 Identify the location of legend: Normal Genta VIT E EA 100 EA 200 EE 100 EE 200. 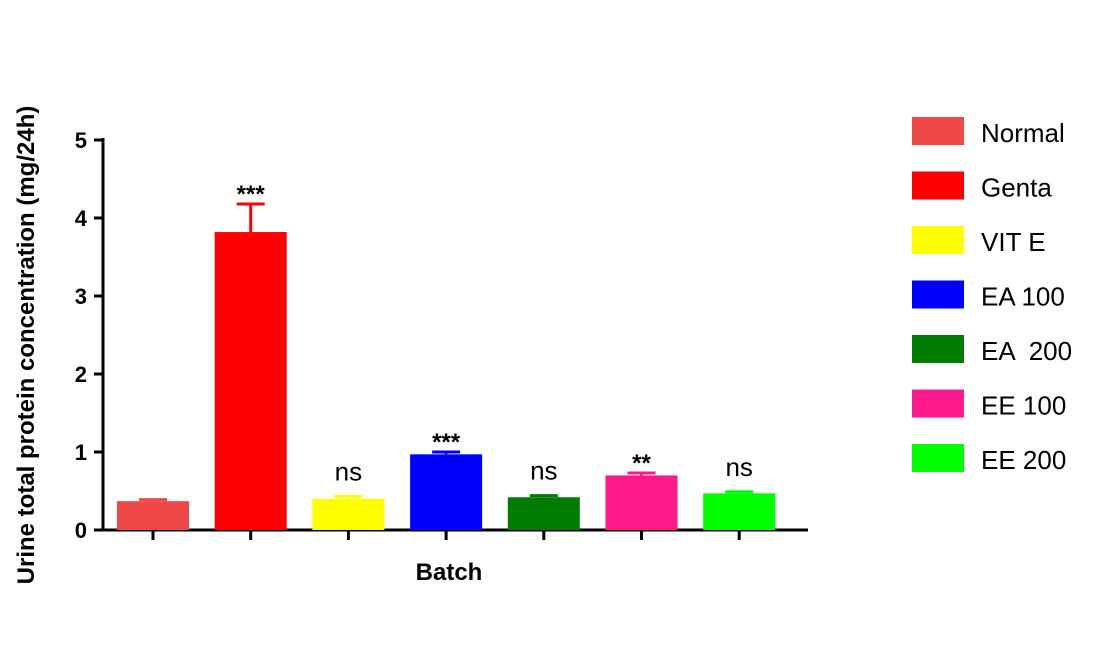
(992, 296).